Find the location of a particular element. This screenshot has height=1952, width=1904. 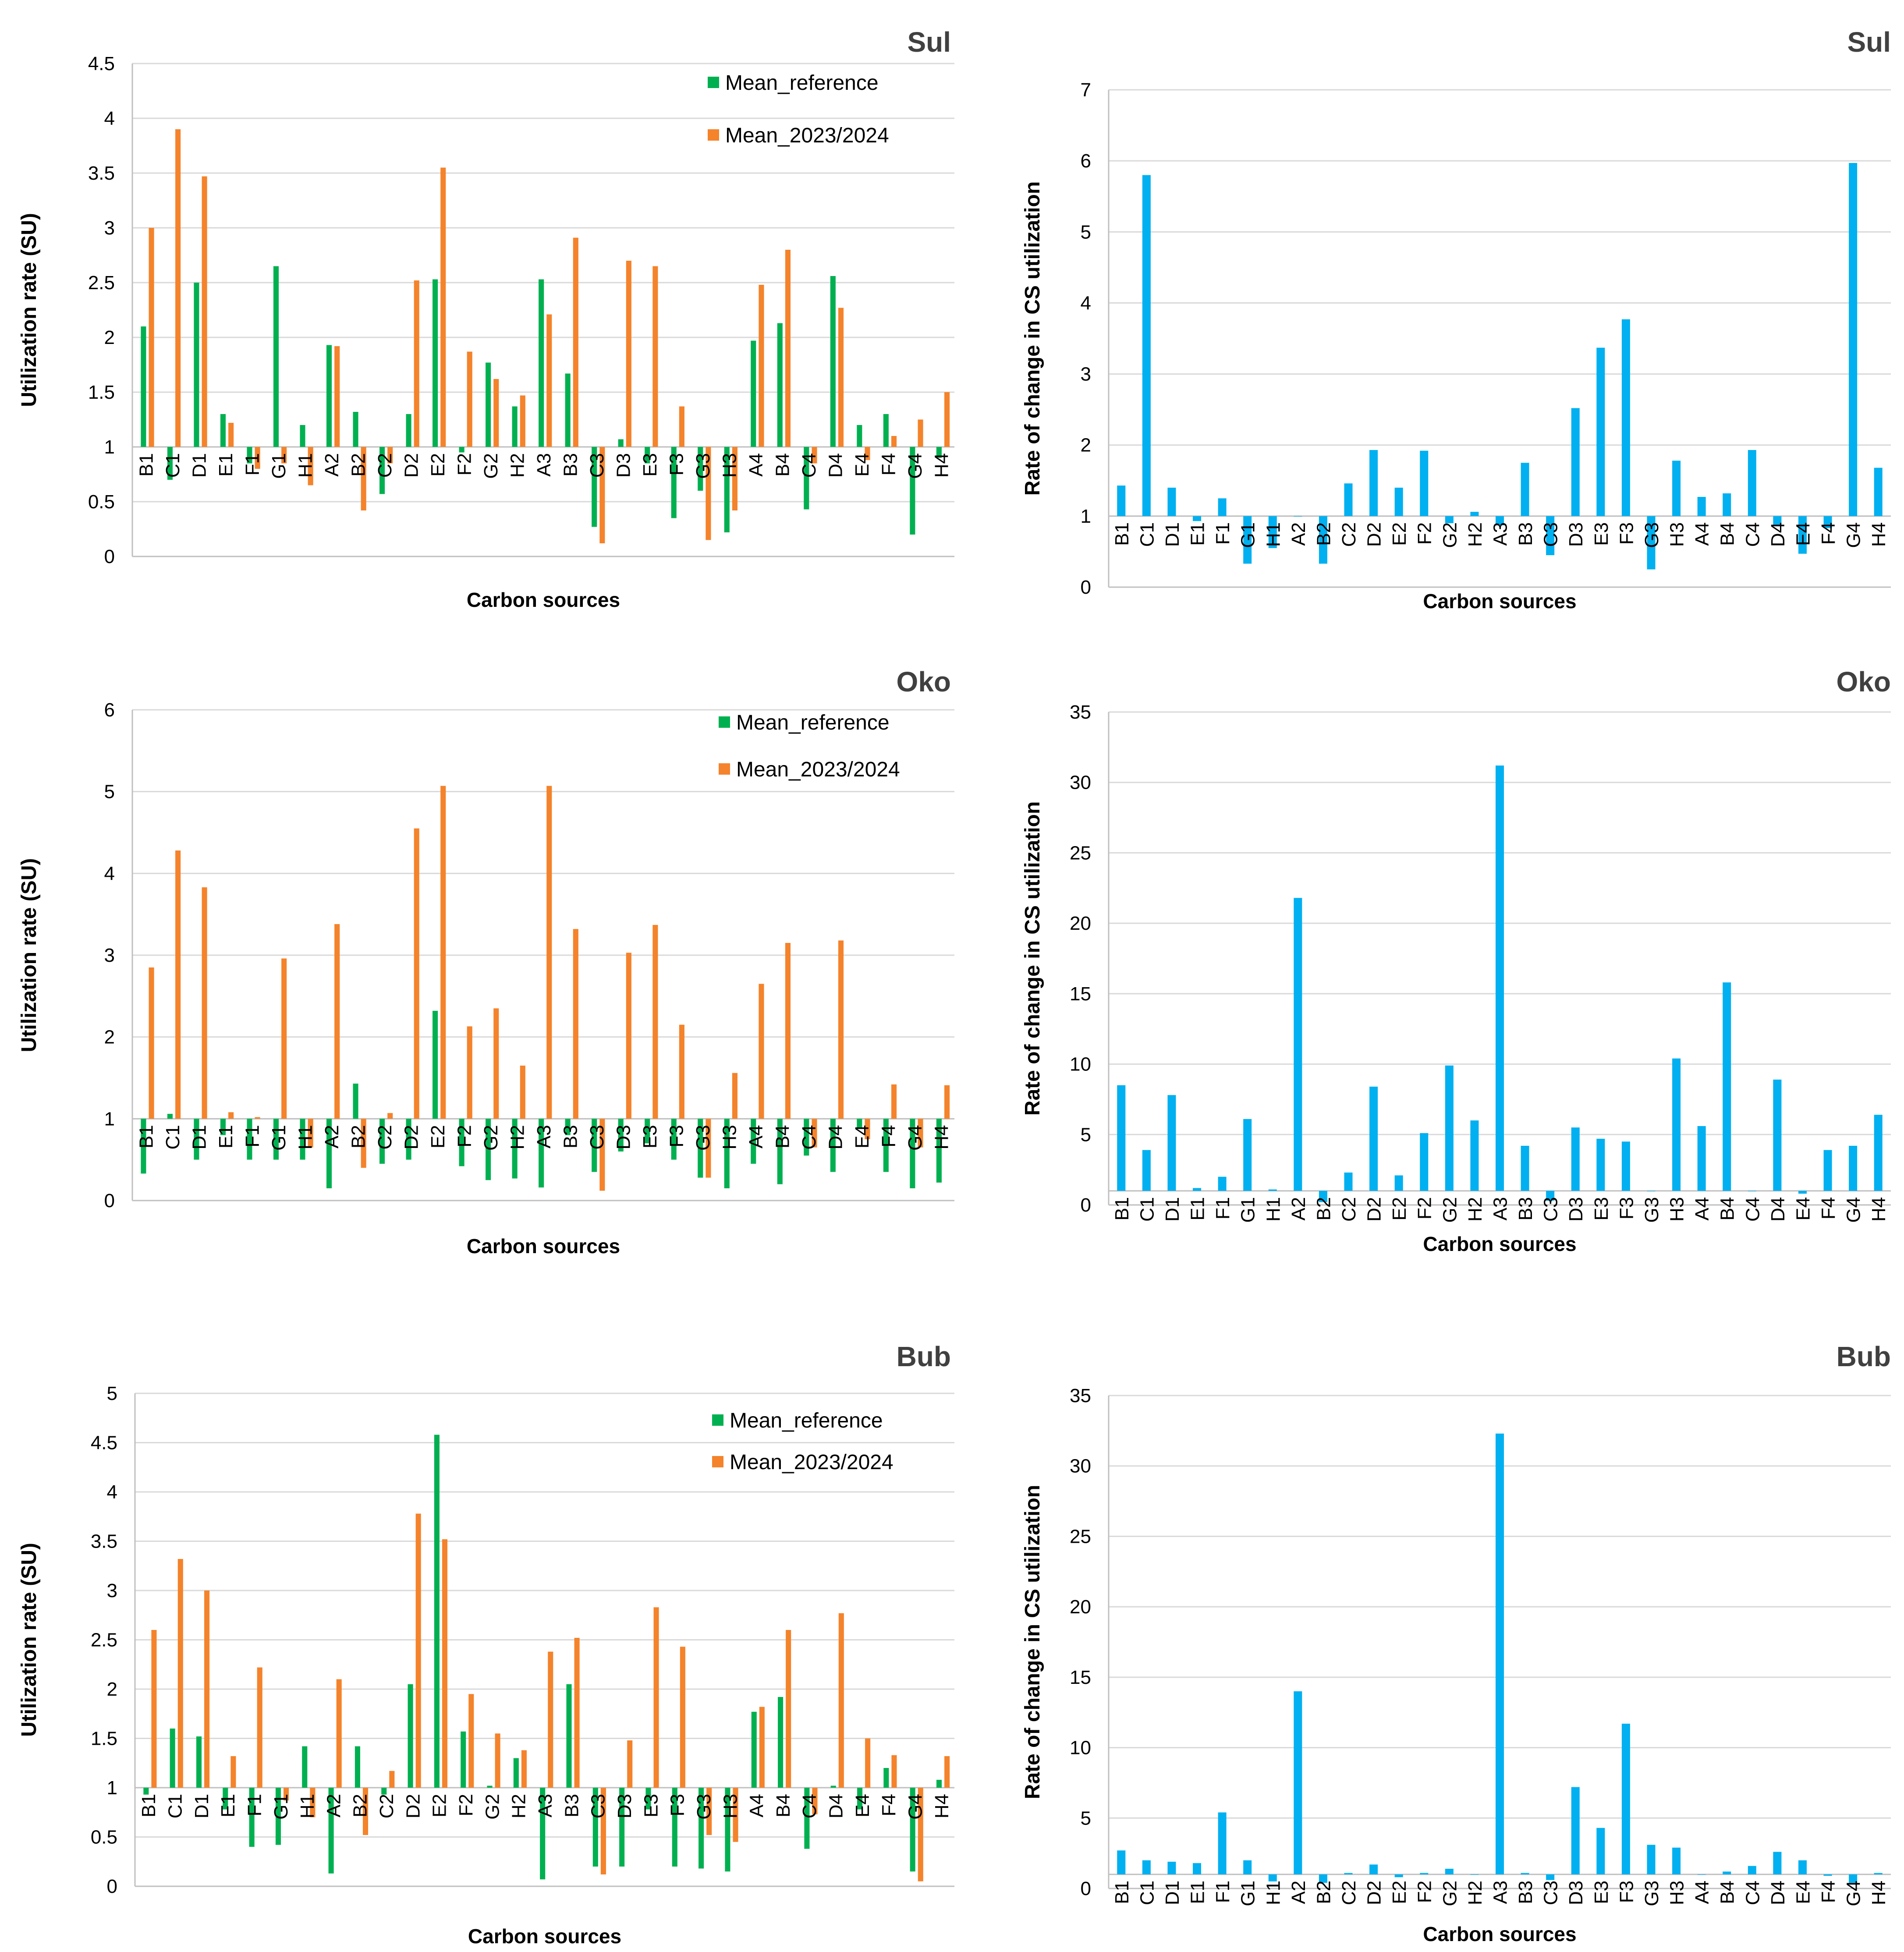

x-category-label: C4 is located at coordinates (809, 1137).